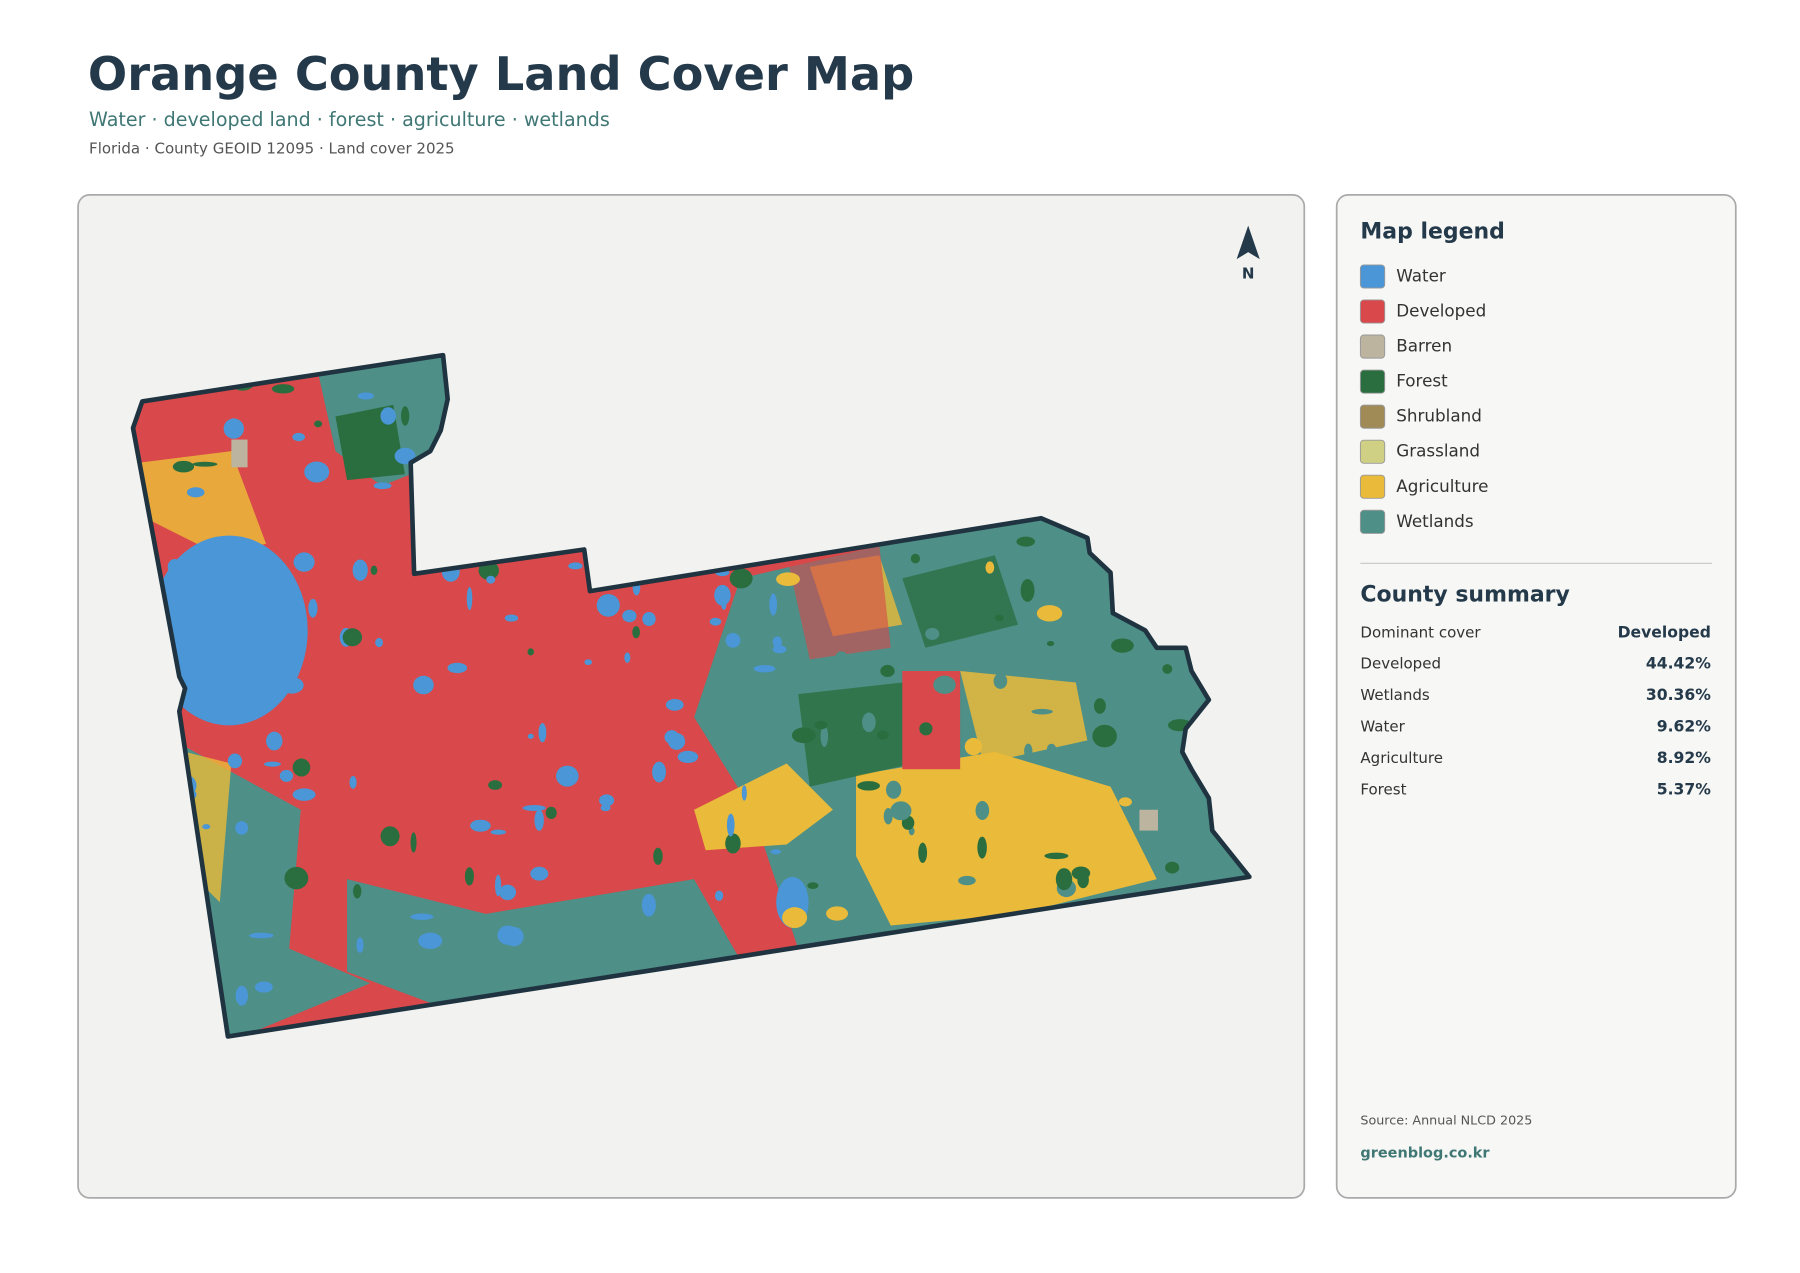  I want to click on summary-label: Agriculture, so click(1401, 758).